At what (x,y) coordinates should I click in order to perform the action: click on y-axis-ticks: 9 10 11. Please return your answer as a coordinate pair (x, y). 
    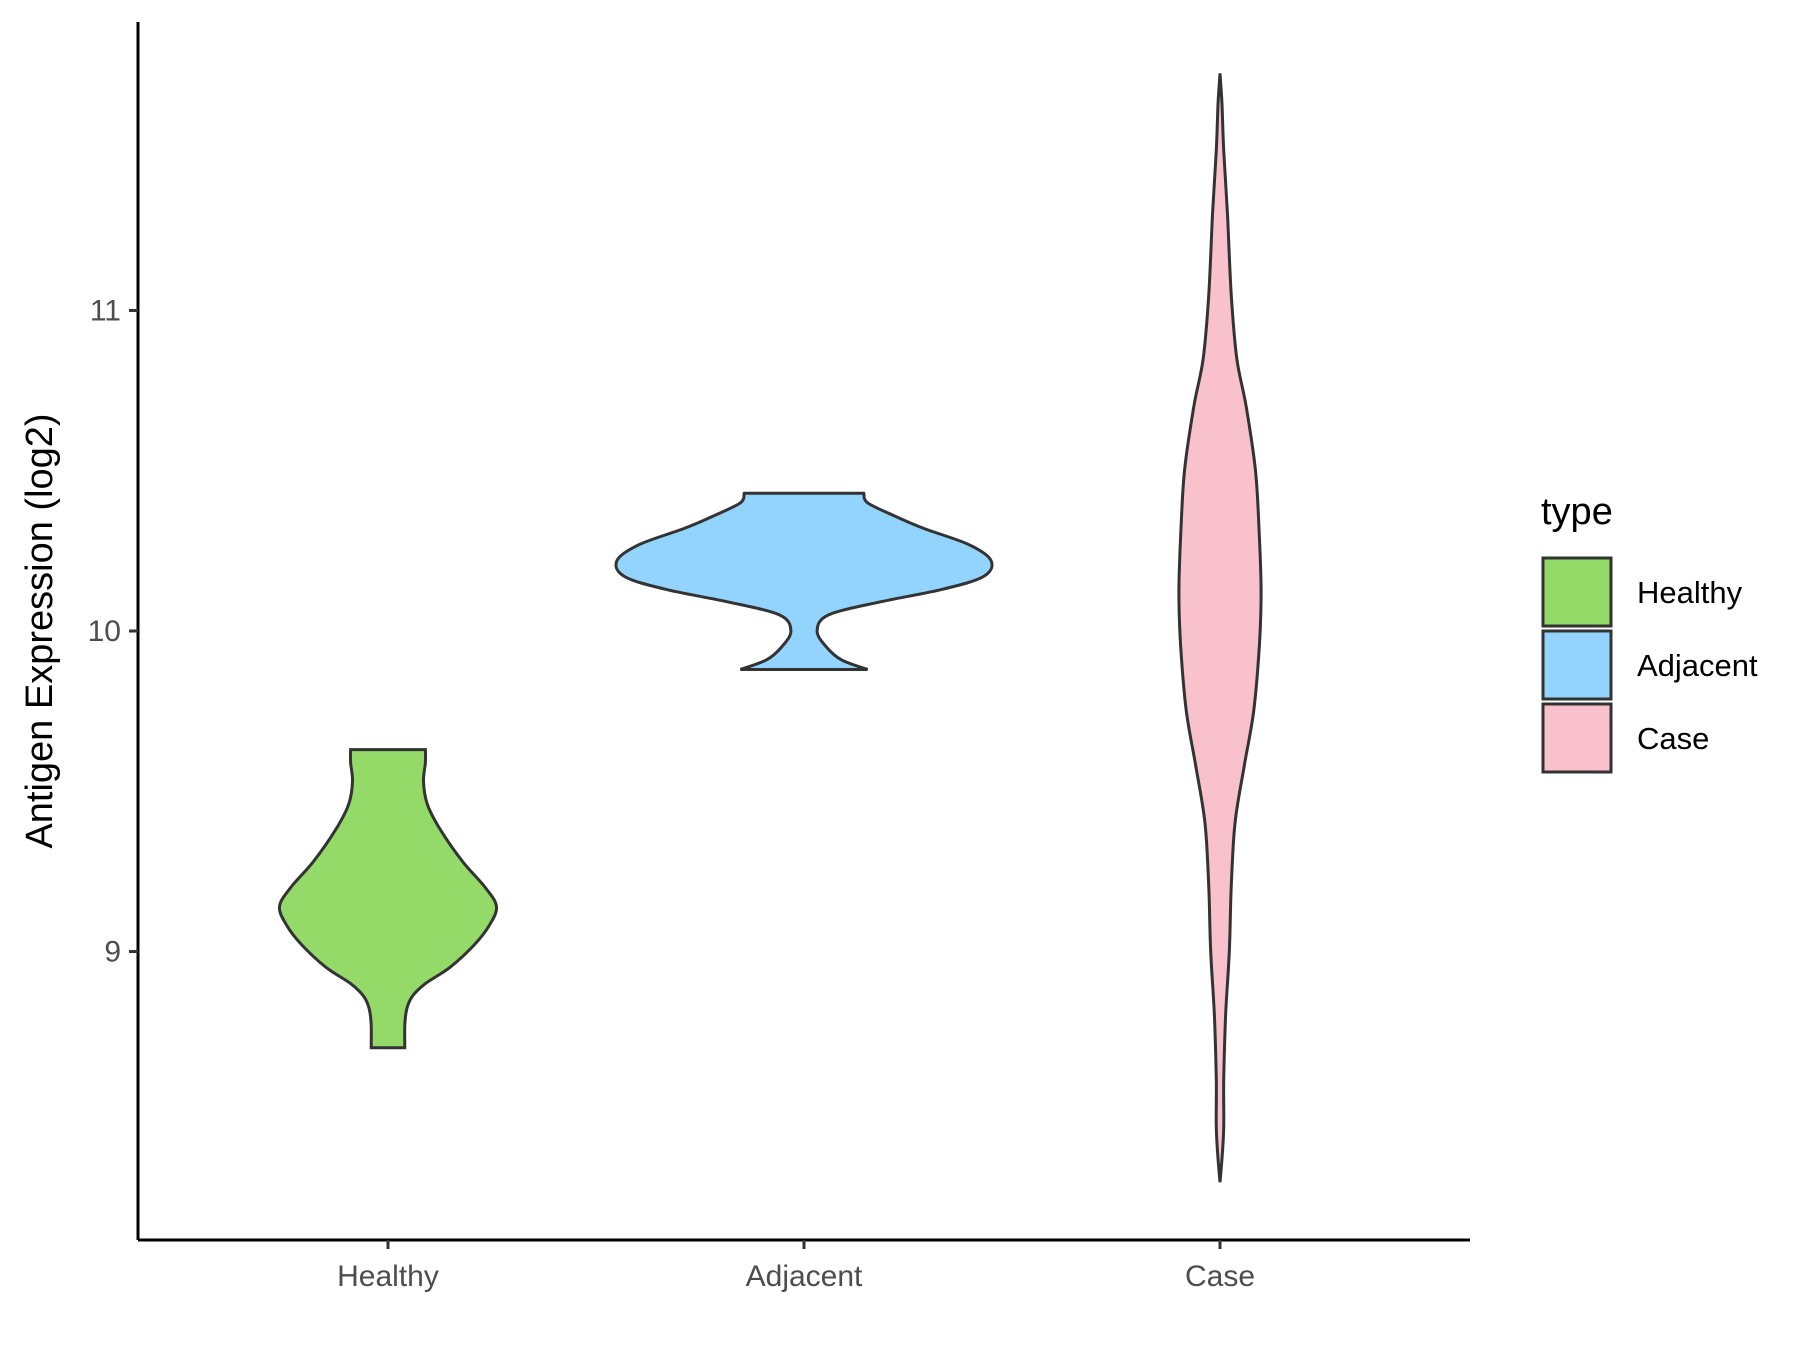
    Looking at the image, I should click on (113, 631).